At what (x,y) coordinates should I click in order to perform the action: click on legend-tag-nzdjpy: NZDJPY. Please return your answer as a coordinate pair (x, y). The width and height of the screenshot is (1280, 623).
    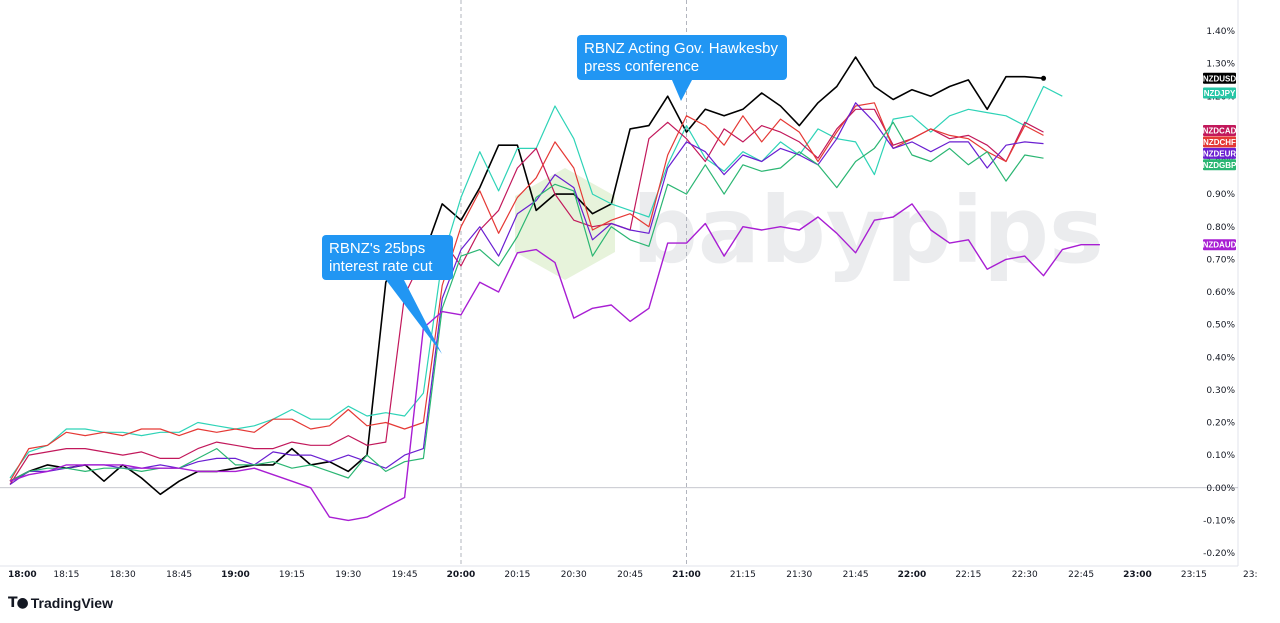
    Looking at the image, I should click on (1219, 93).